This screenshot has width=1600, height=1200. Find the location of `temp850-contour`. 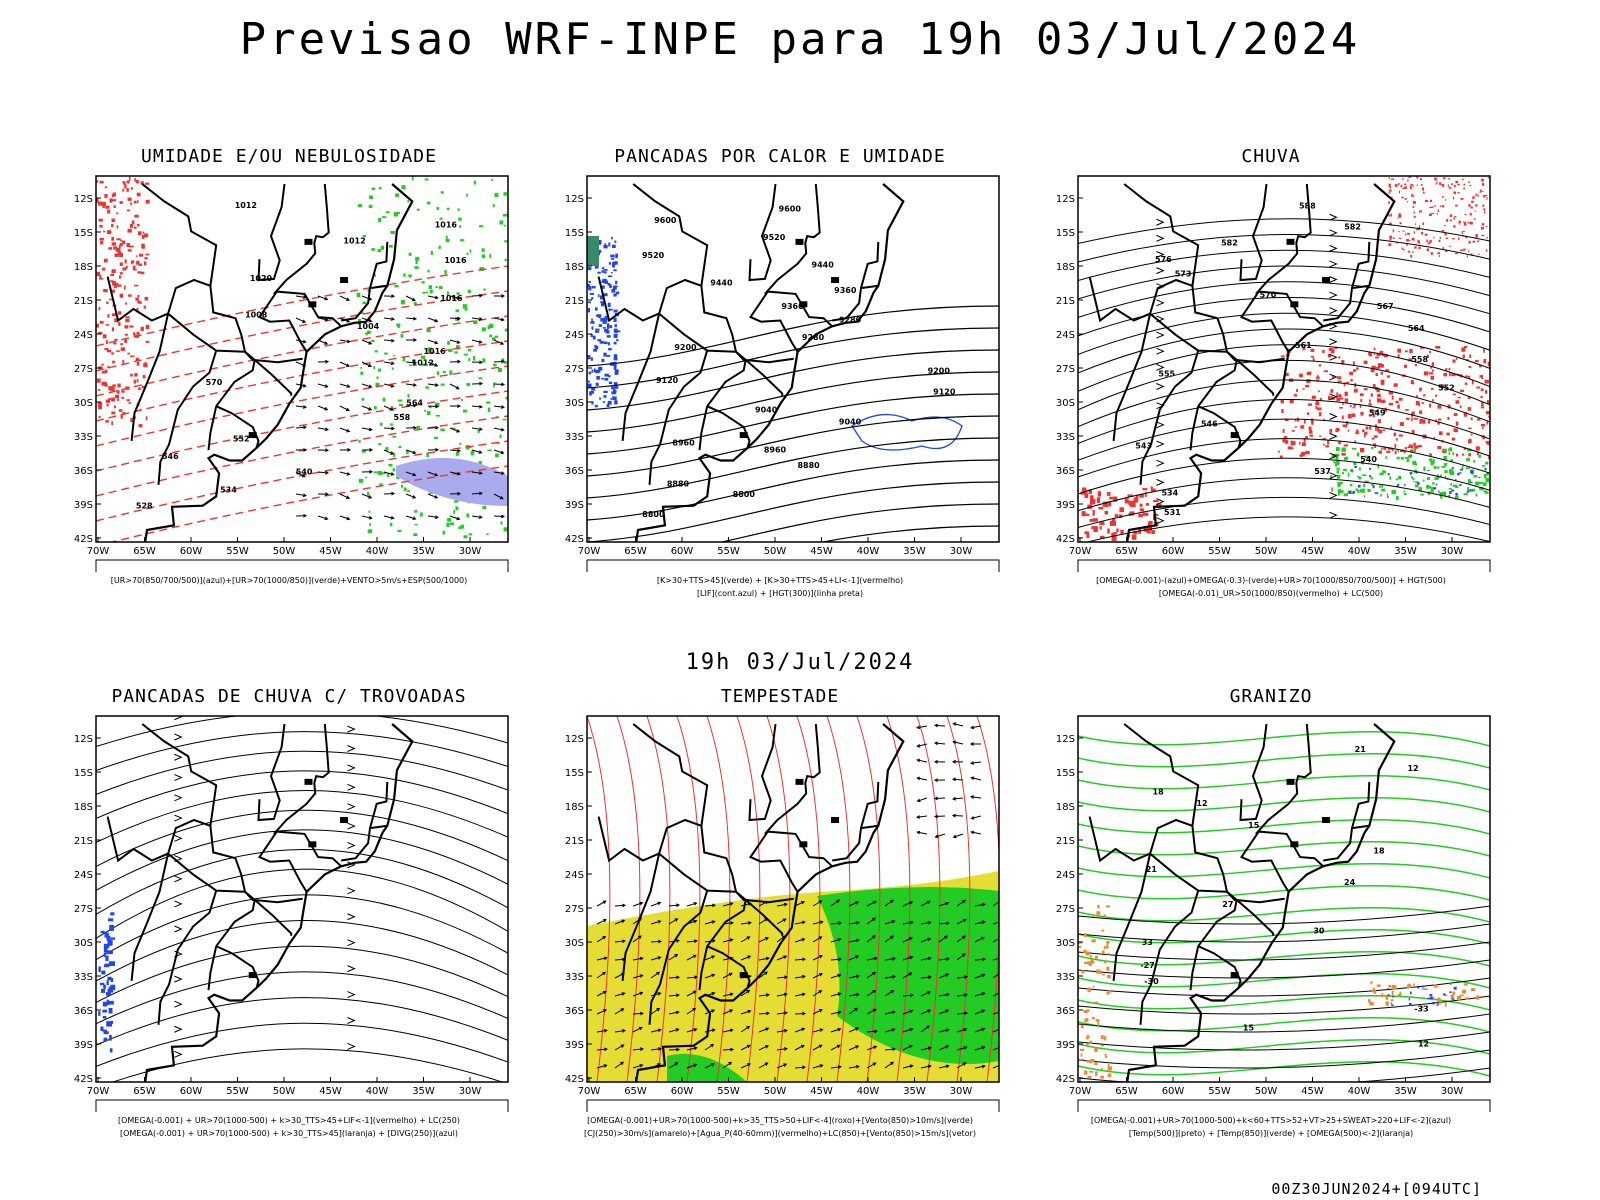

temp850-contour is located at coordinates (1284, 783).